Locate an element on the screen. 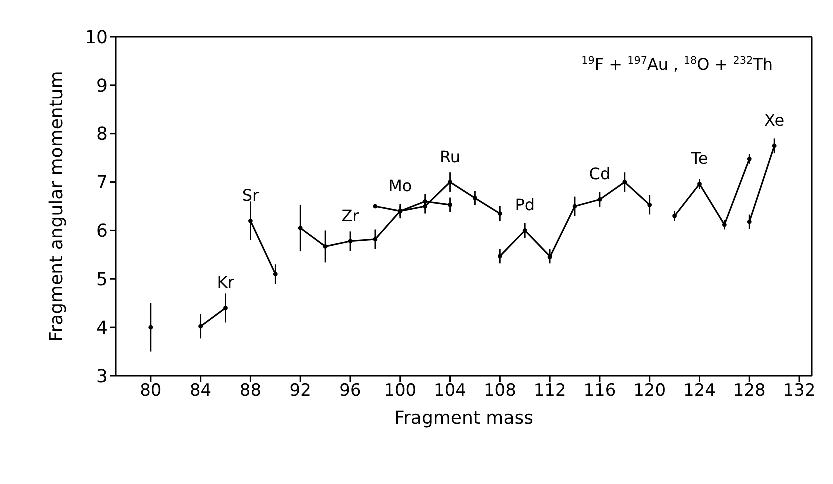 This screenshot has height=484, width=833. y-tick-label: 9 is located at coordinates (102, 86).